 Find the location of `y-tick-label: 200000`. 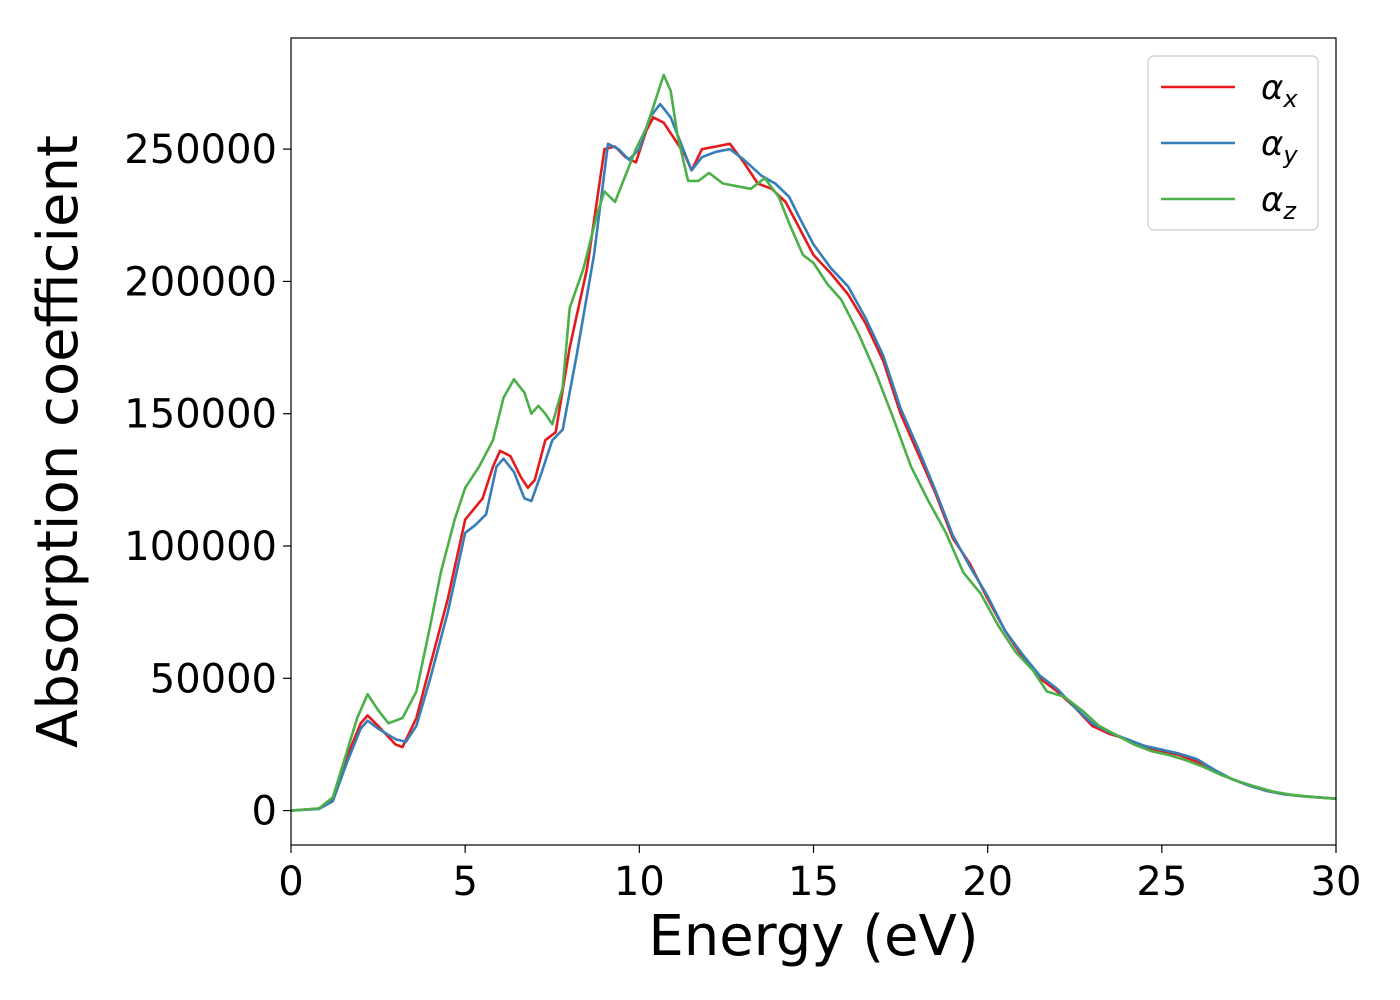

y-tick-label: 200000 is located at coordinates (200, 282).